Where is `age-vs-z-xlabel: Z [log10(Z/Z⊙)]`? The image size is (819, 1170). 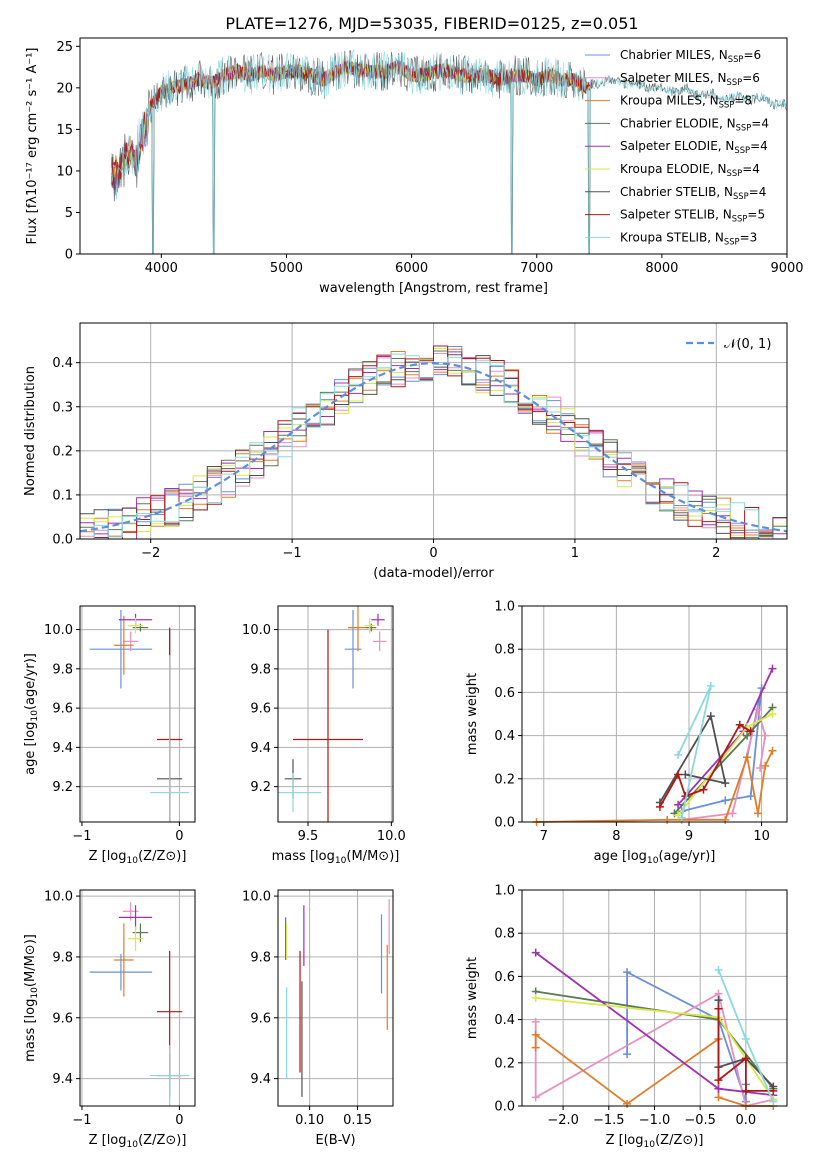 age-vs-z-xlabel: Z [log10(Z/Z⊙)] is located at coordinates (138, 857).